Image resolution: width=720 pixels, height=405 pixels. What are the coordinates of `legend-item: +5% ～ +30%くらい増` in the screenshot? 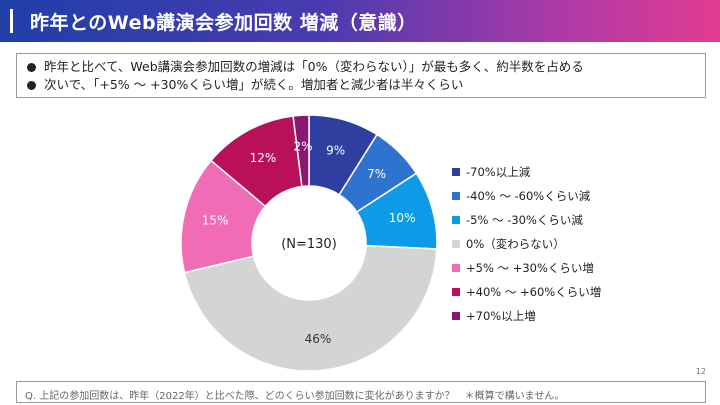 It's located at (526, 268).